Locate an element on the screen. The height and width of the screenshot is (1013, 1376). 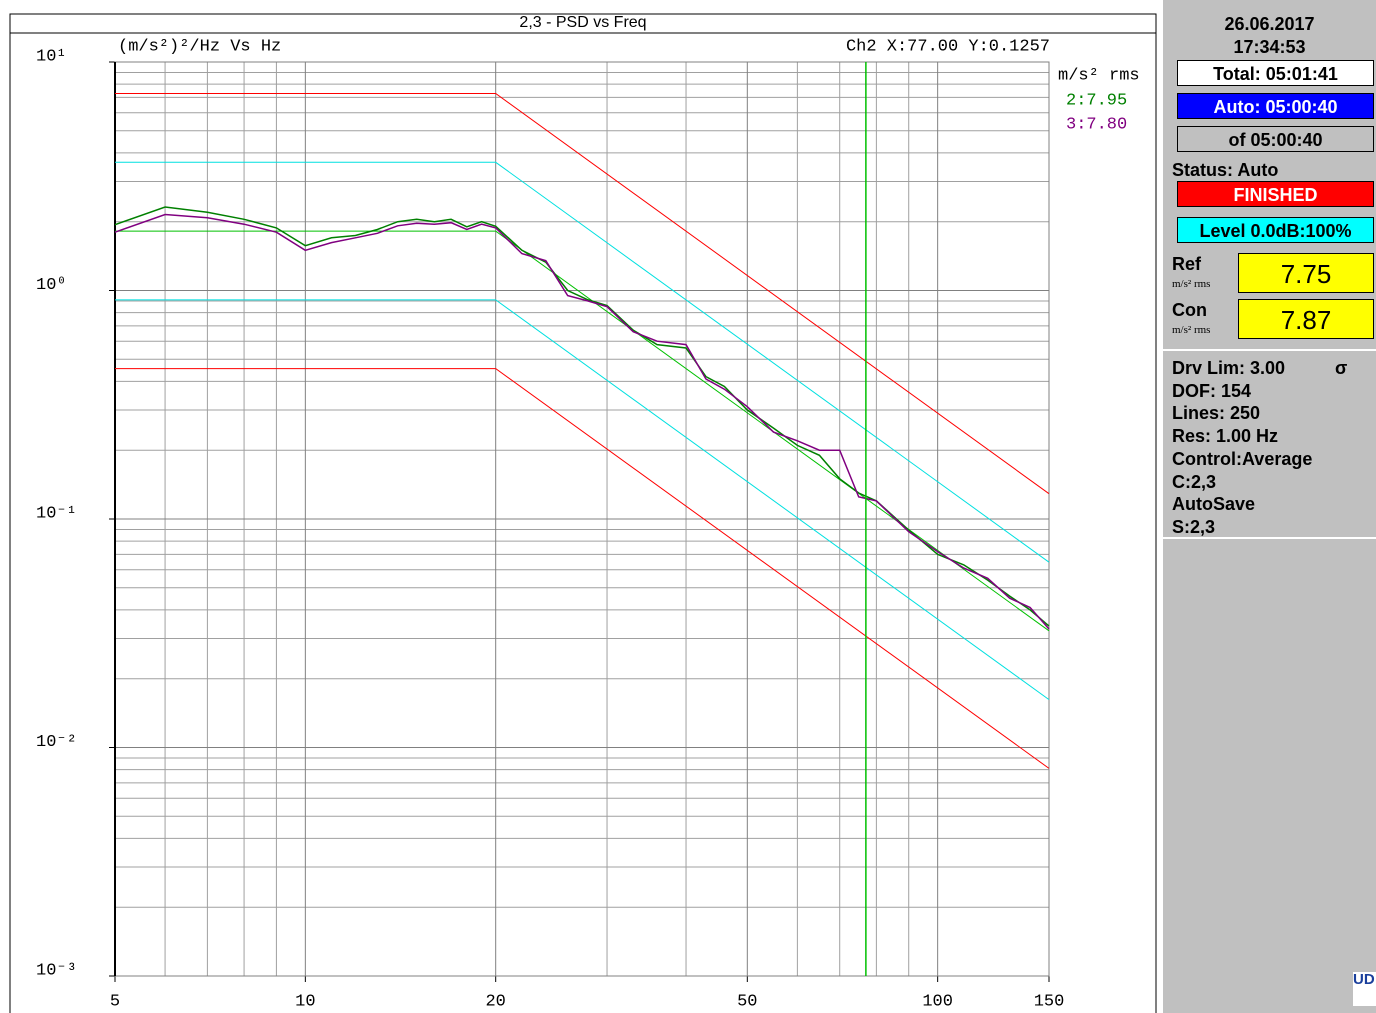
units-label: m/s² rms is located at coordinates (1099, 75).